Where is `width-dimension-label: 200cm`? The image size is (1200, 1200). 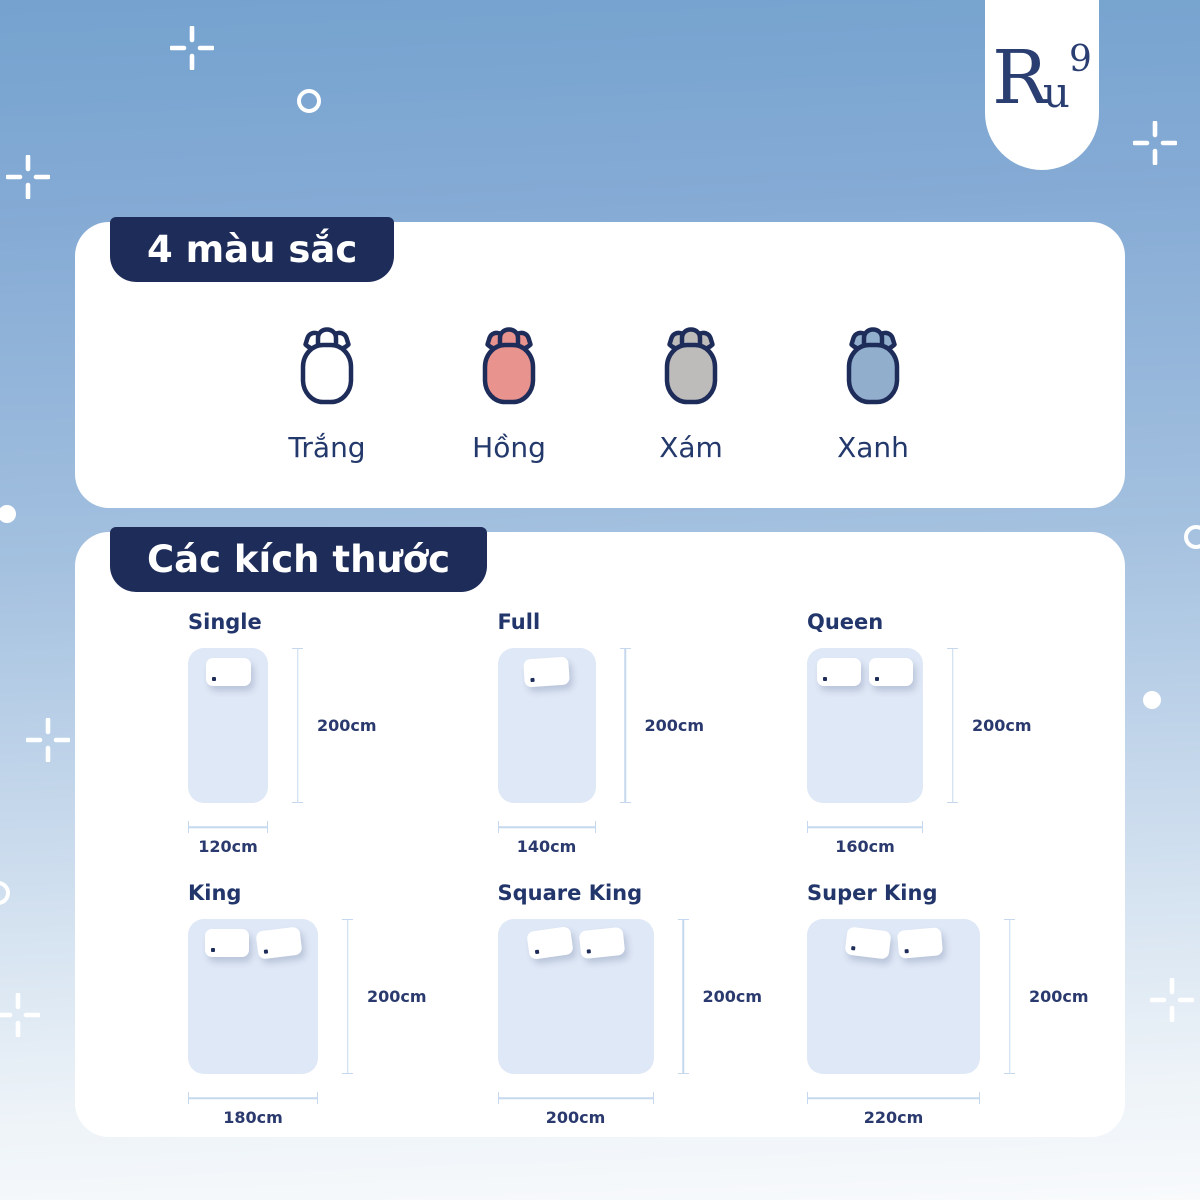
width-dimension-label: 200cm is located at coordinates (575, 1117).